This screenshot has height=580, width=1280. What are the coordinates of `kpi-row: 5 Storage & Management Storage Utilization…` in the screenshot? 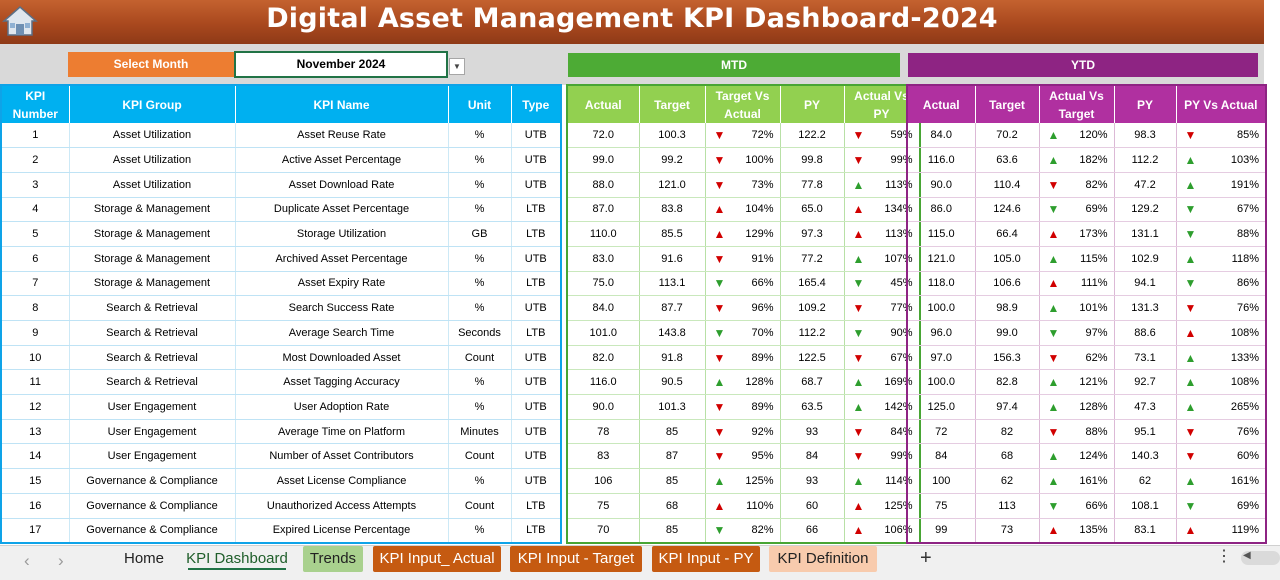 It's located at (281, 234).